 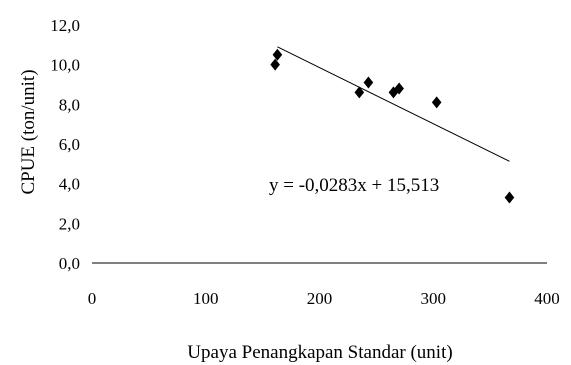 What do you see at coordinates (206, 298) in the screenshot?
I see `x-tick-label: 100` at bounding box center [206, 298].